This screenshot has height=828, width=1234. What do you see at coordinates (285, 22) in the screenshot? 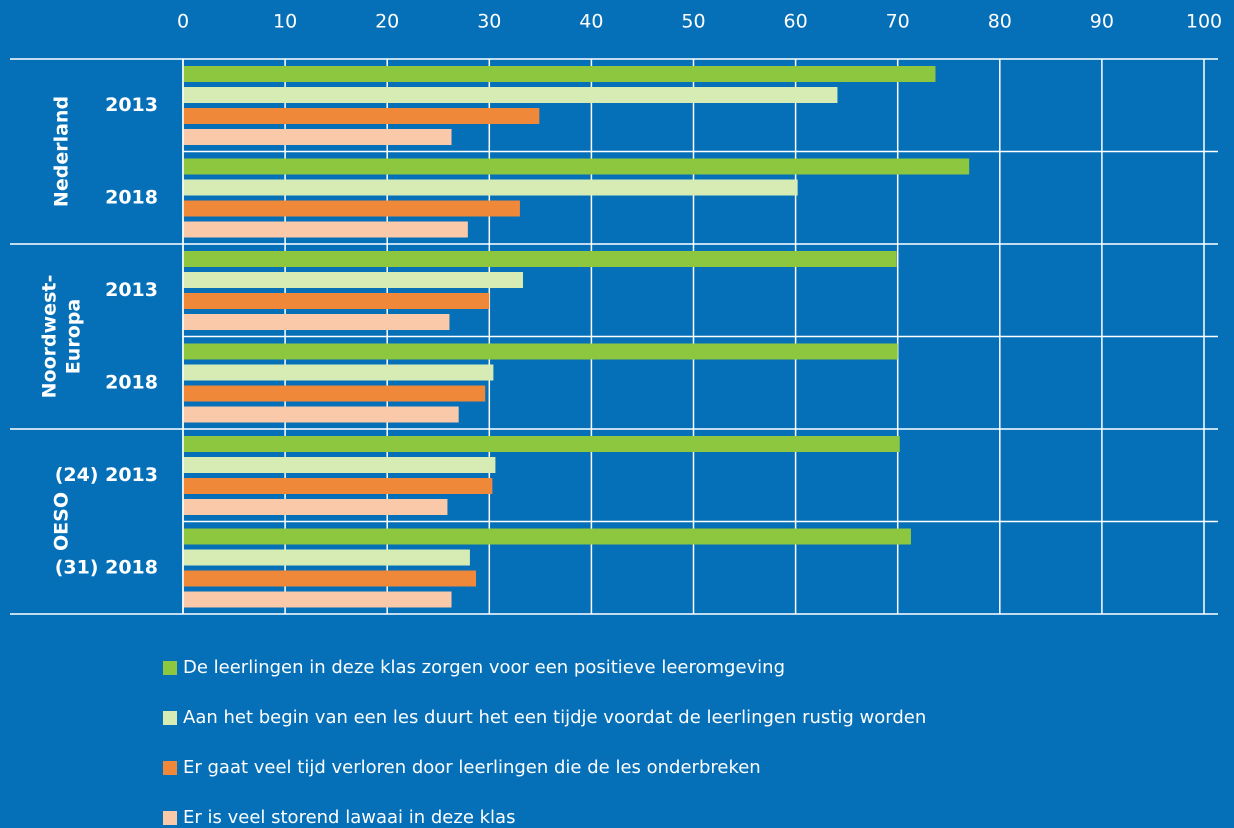
I see `x-tick-label: 10` at bounding box center [285, 22].